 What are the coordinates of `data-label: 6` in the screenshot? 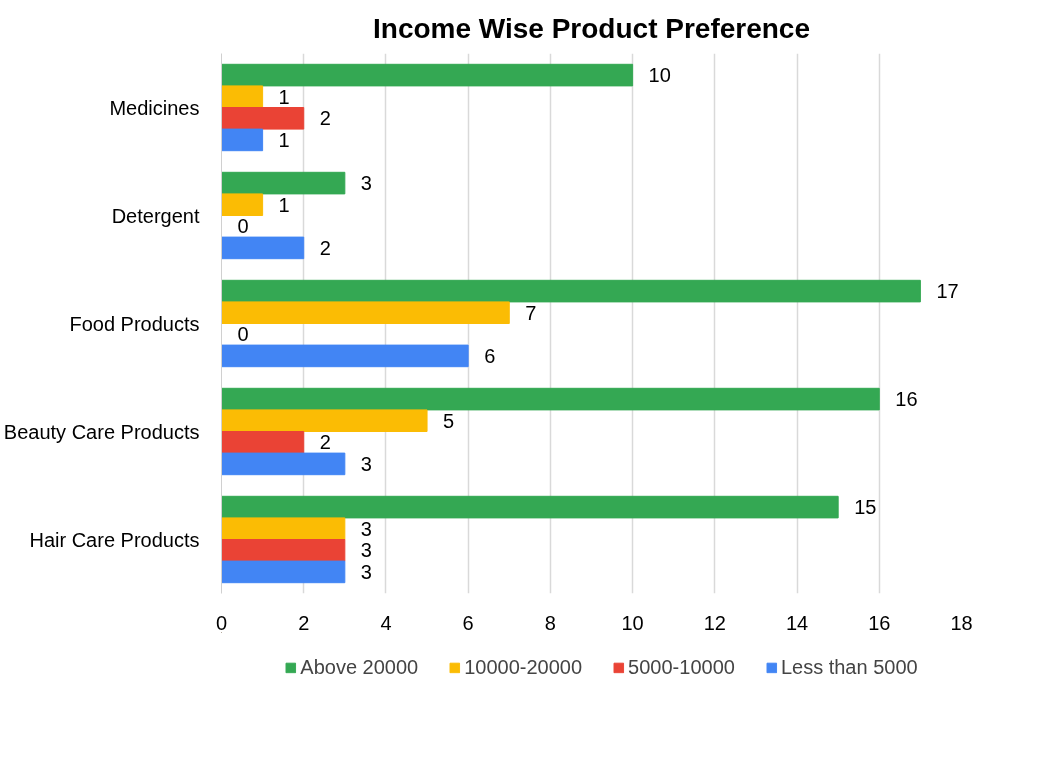 It's located at (490, 355).